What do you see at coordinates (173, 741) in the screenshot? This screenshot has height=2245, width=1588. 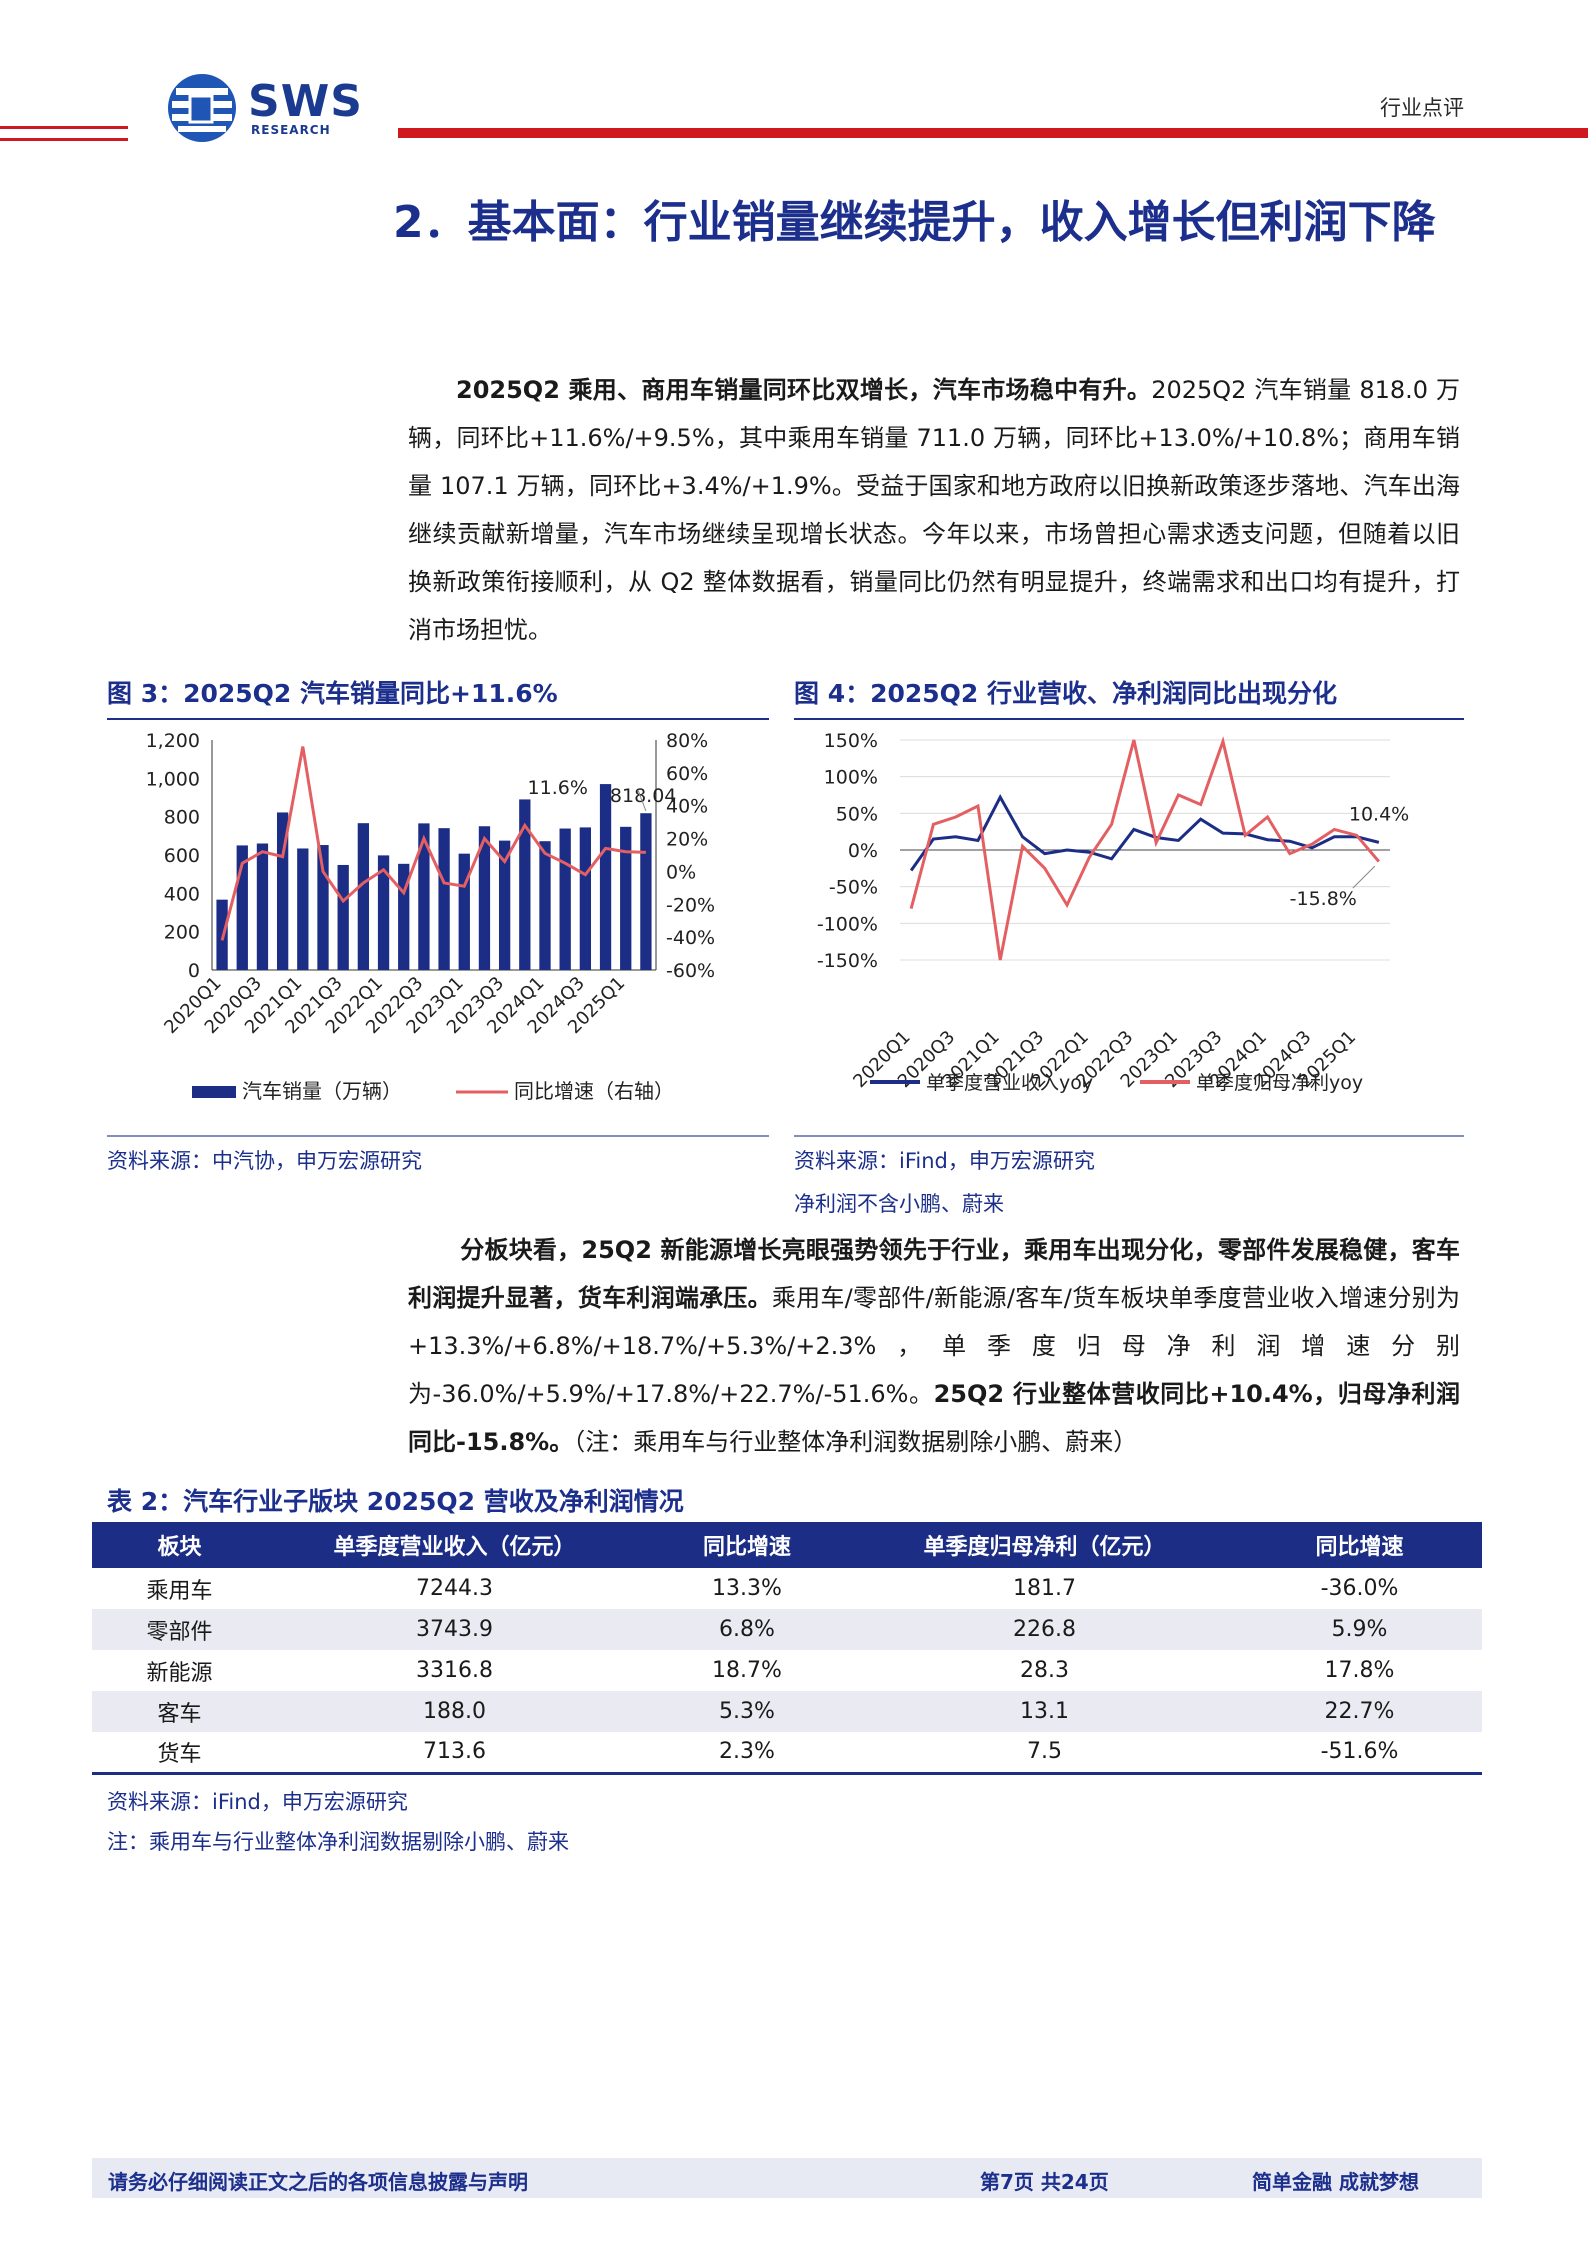 I see `y-tick-label: 1,200` at bounding box center [173, 741].